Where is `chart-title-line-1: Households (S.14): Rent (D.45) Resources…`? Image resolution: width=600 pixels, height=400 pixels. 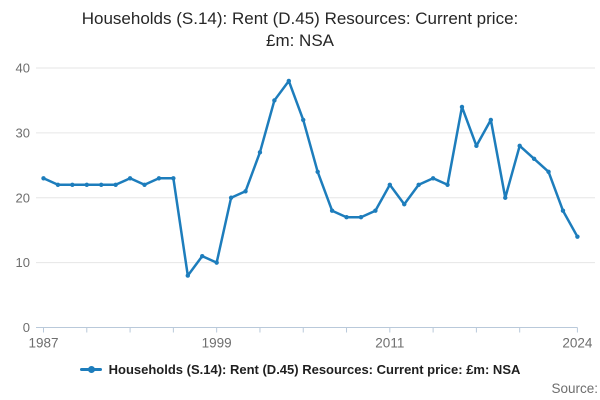
chart-title-line-1: Households (S.14): Rent (D.45) Resources… is located at coordinates (300, 18).